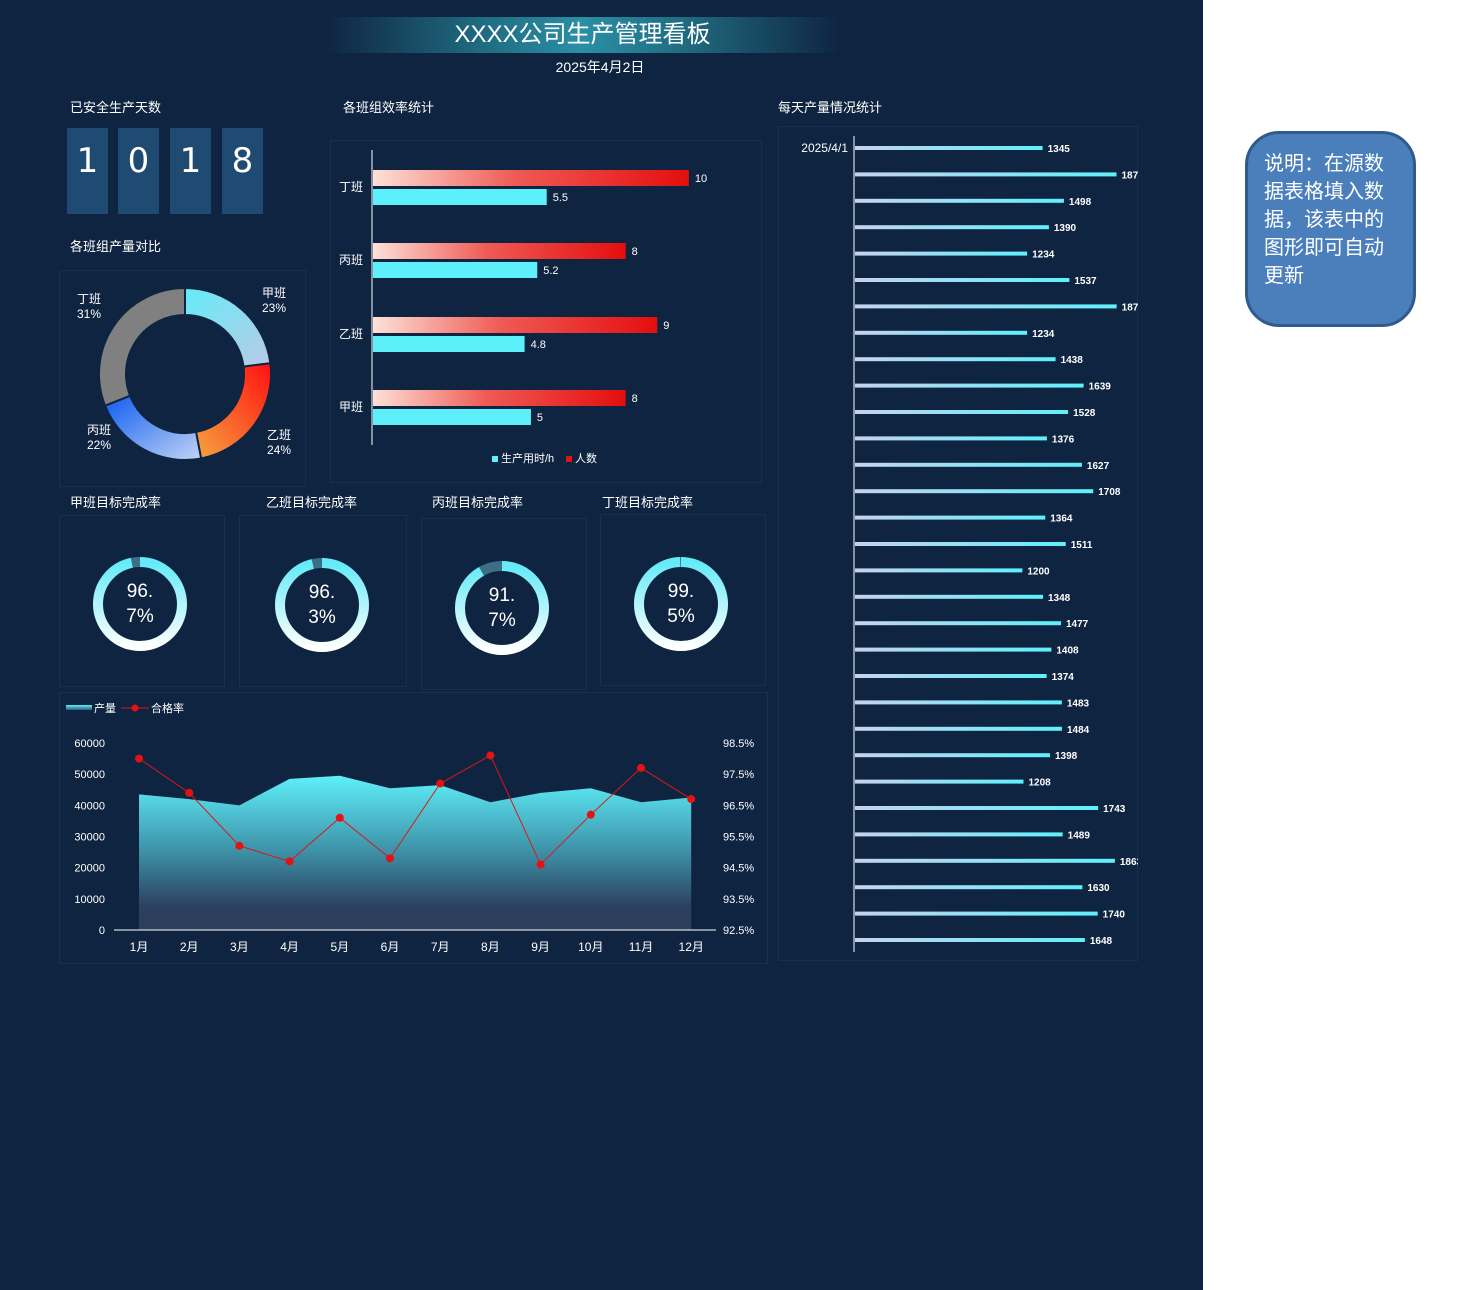 Image resolution: width=1469 pixels, height=1290 pixels. I want to click on output-share-percent: 22%, so click(99, 445).